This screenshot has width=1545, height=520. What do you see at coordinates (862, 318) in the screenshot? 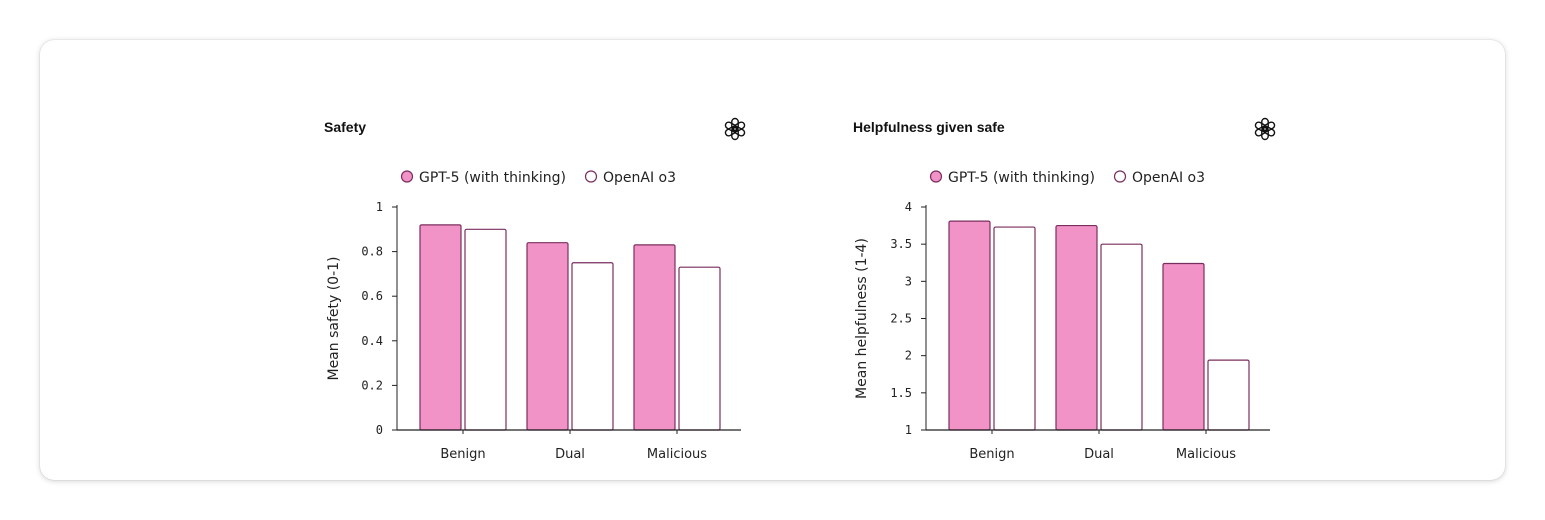
I see `y-axis-label: Mean helpfulness (1-4)` at bounding box center [862, 318].